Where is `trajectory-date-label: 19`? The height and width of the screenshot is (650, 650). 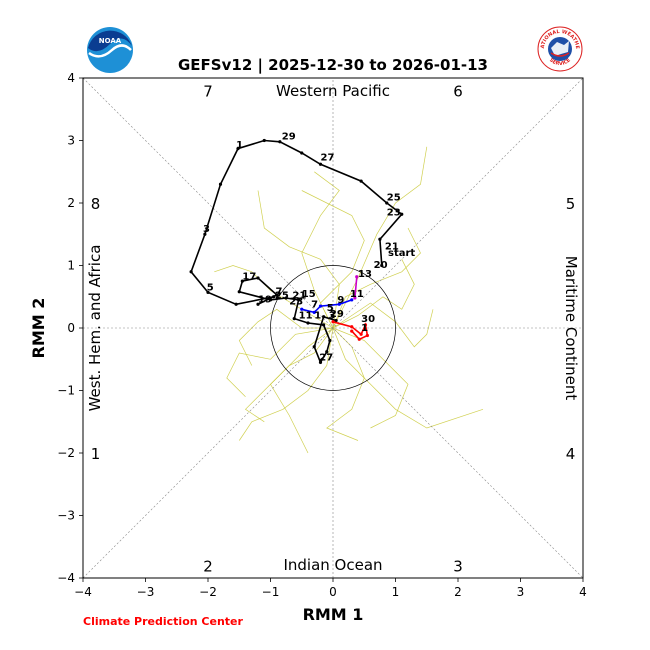
trajectory-date-label: 19 is located at coordinates (265, 299).